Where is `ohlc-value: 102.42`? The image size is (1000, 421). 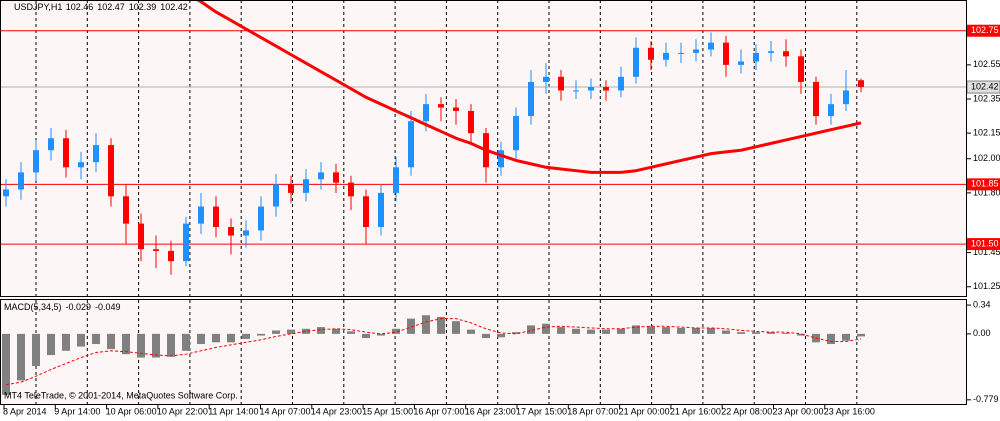 ohlc-value: 102.42 is located at coordinates (174, 7).